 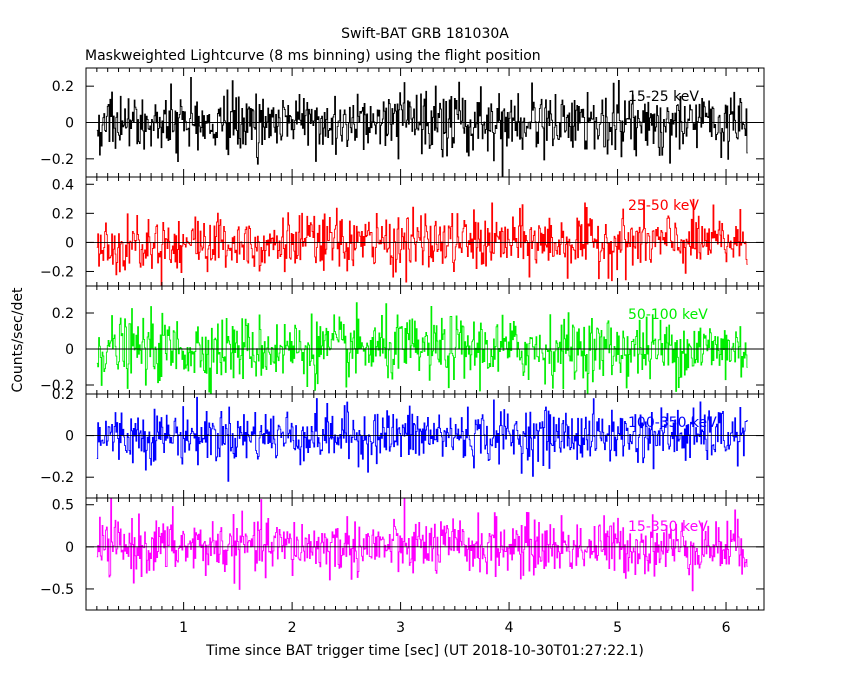 I want to click on series-label-4: 15-350 keV, so click(x=668, y=527).